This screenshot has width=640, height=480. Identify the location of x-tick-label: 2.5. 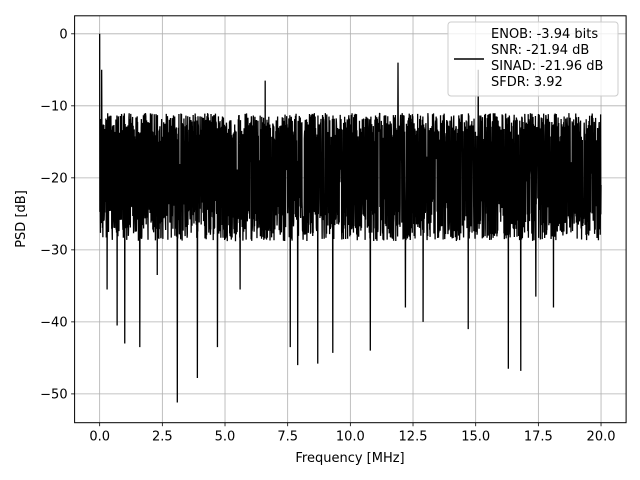
(162, 437).